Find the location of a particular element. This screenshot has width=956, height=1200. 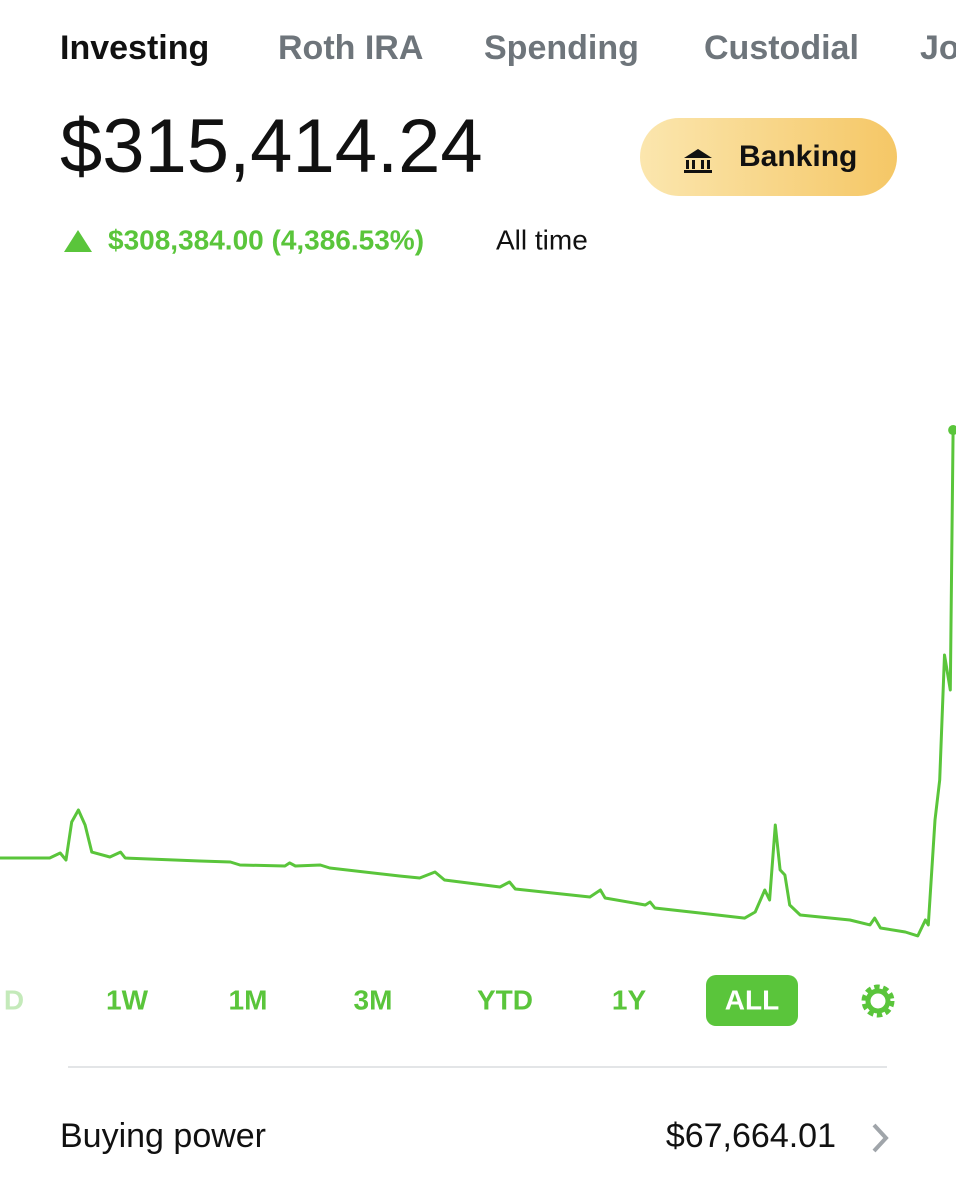

settings-gear is located at coordinates (878, 1001).